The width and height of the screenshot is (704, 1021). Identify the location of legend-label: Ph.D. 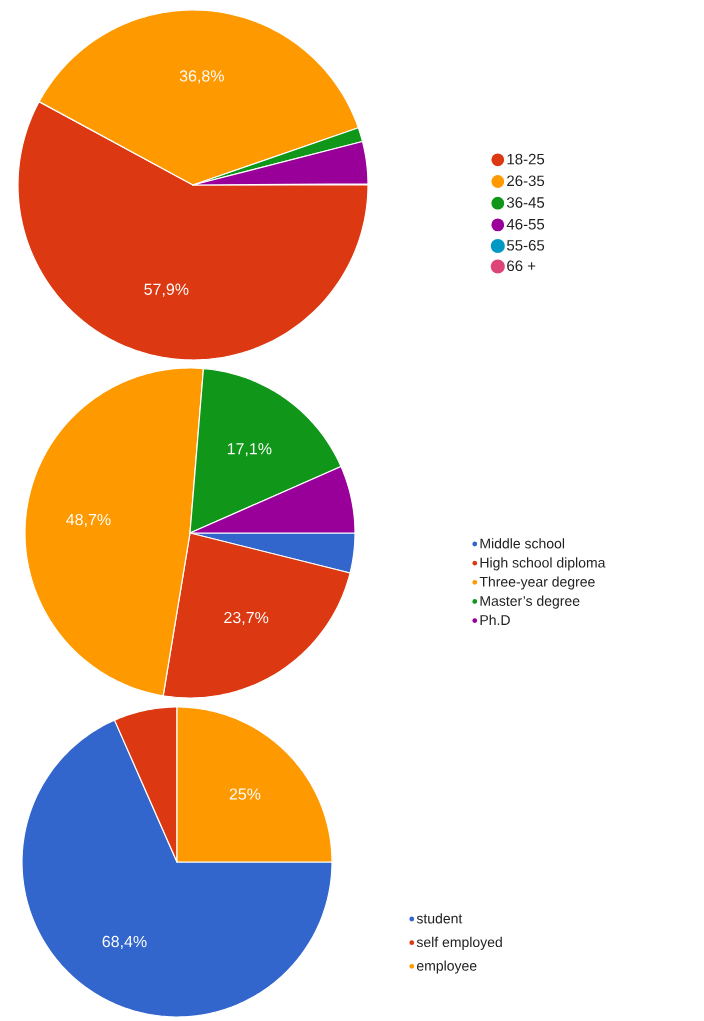
(495, 619).